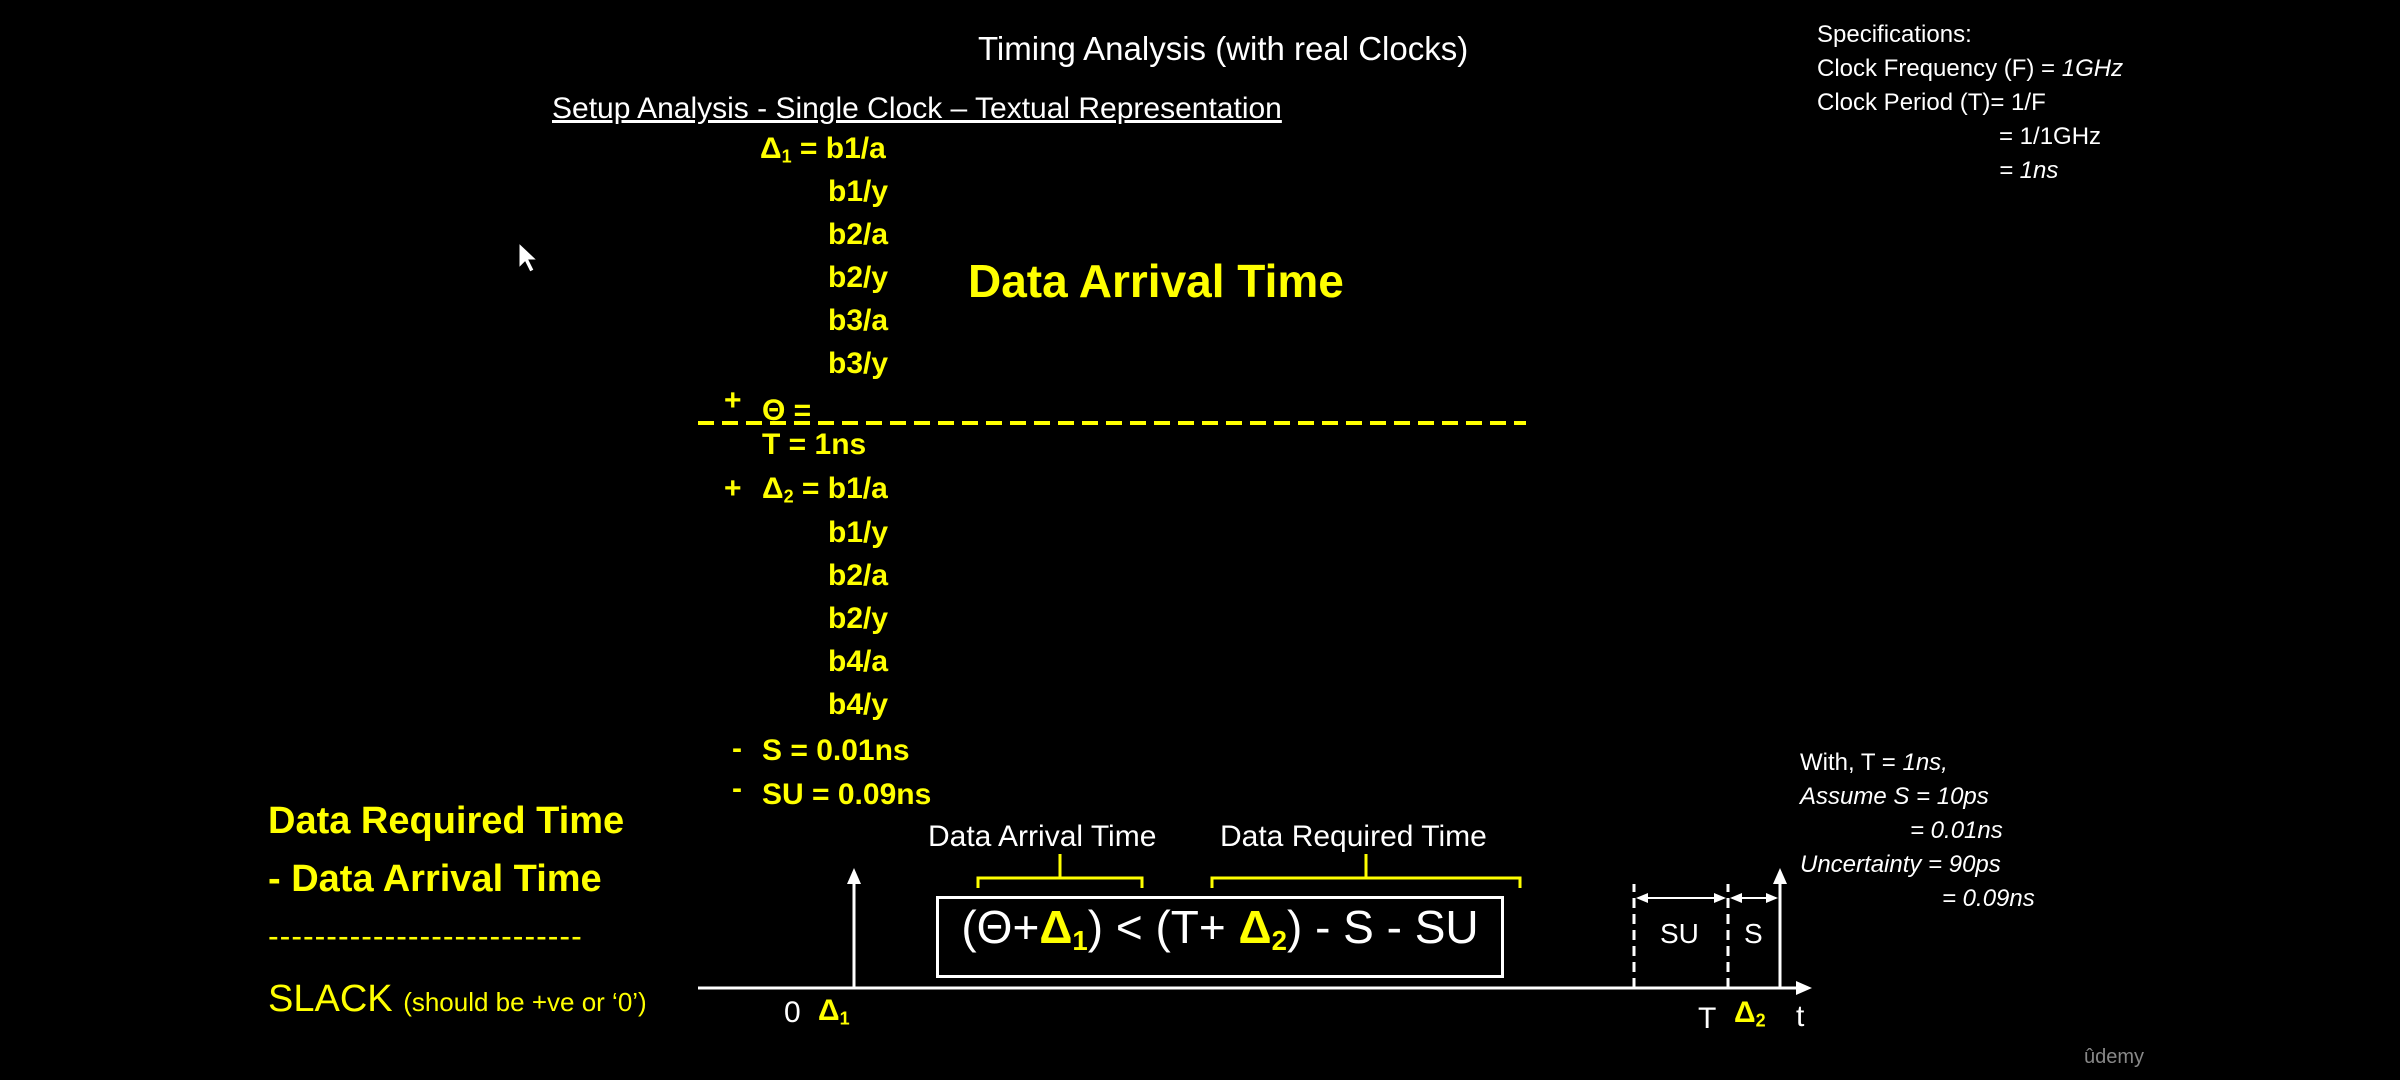  I want to click on axis-delta1-sub: 1, so click(844, 1018).